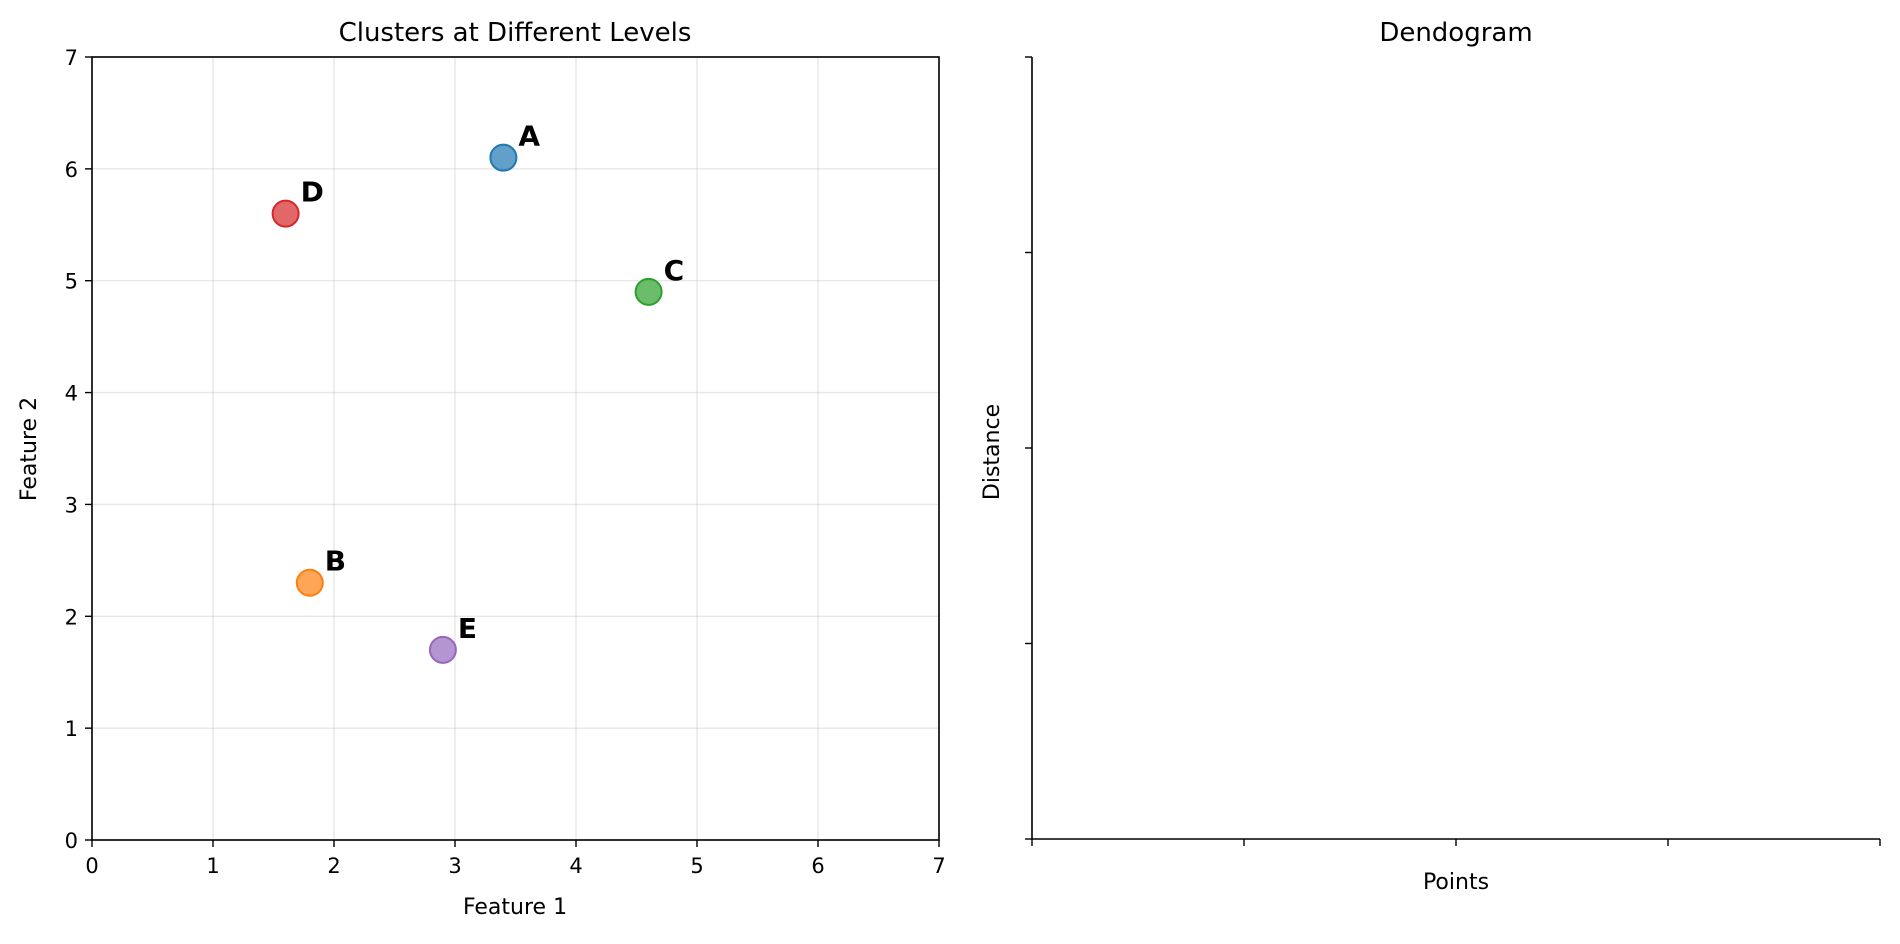 The height and width of the screenshot is (944, 1900). What do you see at coordinates (696, 866) in the screenshot?
I see `x-tick-label: 5` at bounding box center [696, 866].